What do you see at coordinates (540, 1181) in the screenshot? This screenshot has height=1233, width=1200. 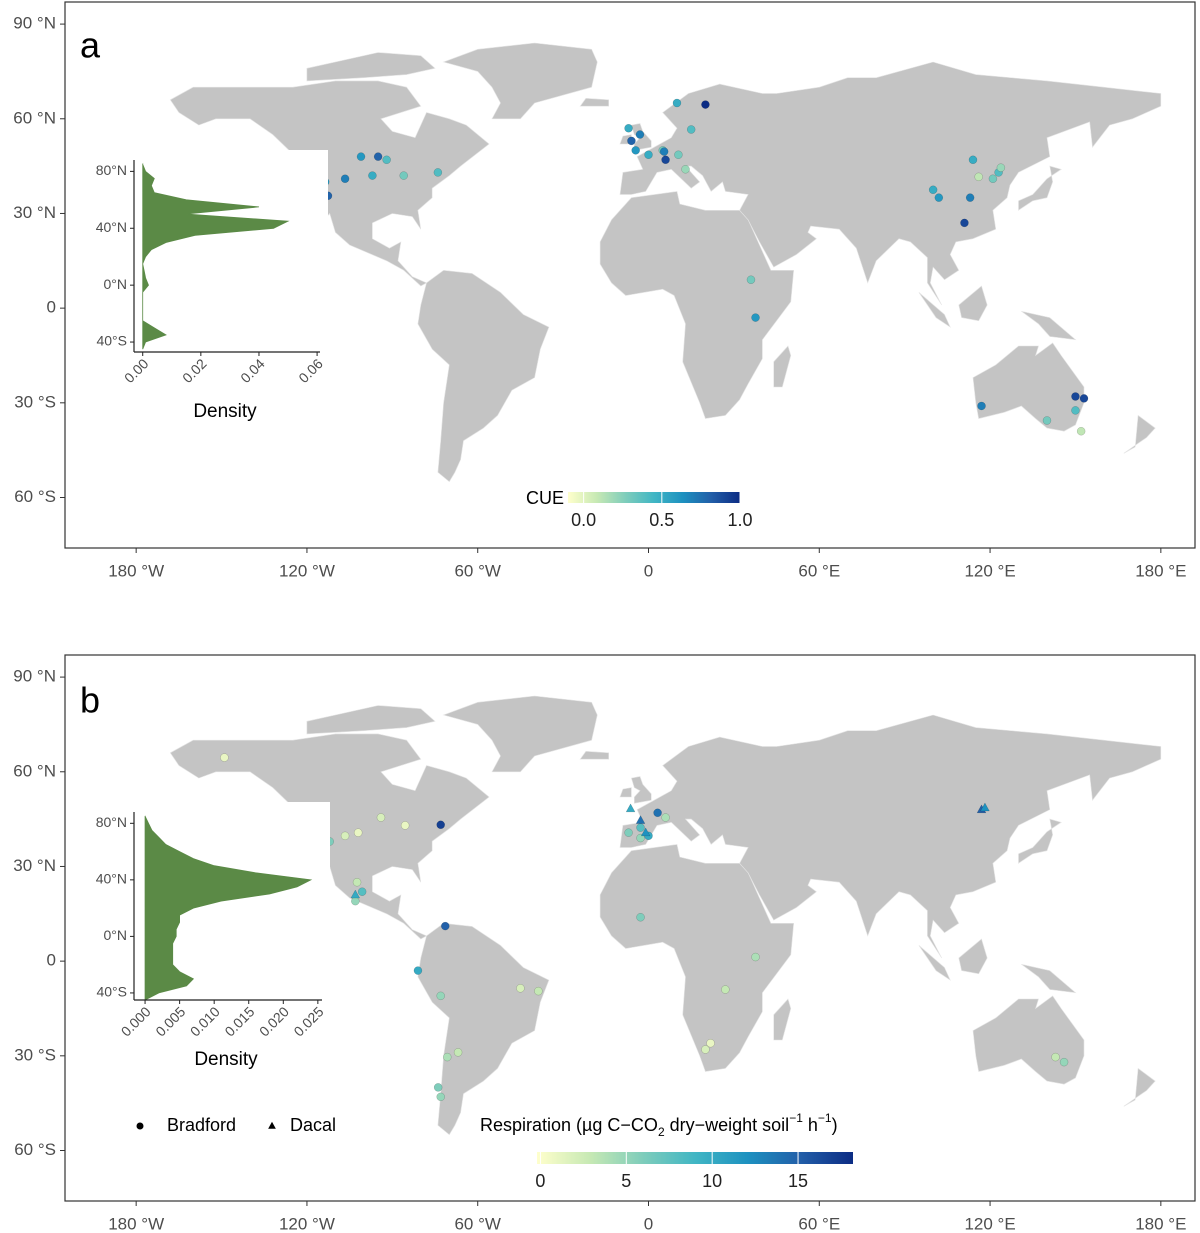 I see `colorbar-tick-label: 0` at bounding box center [540, 1181].